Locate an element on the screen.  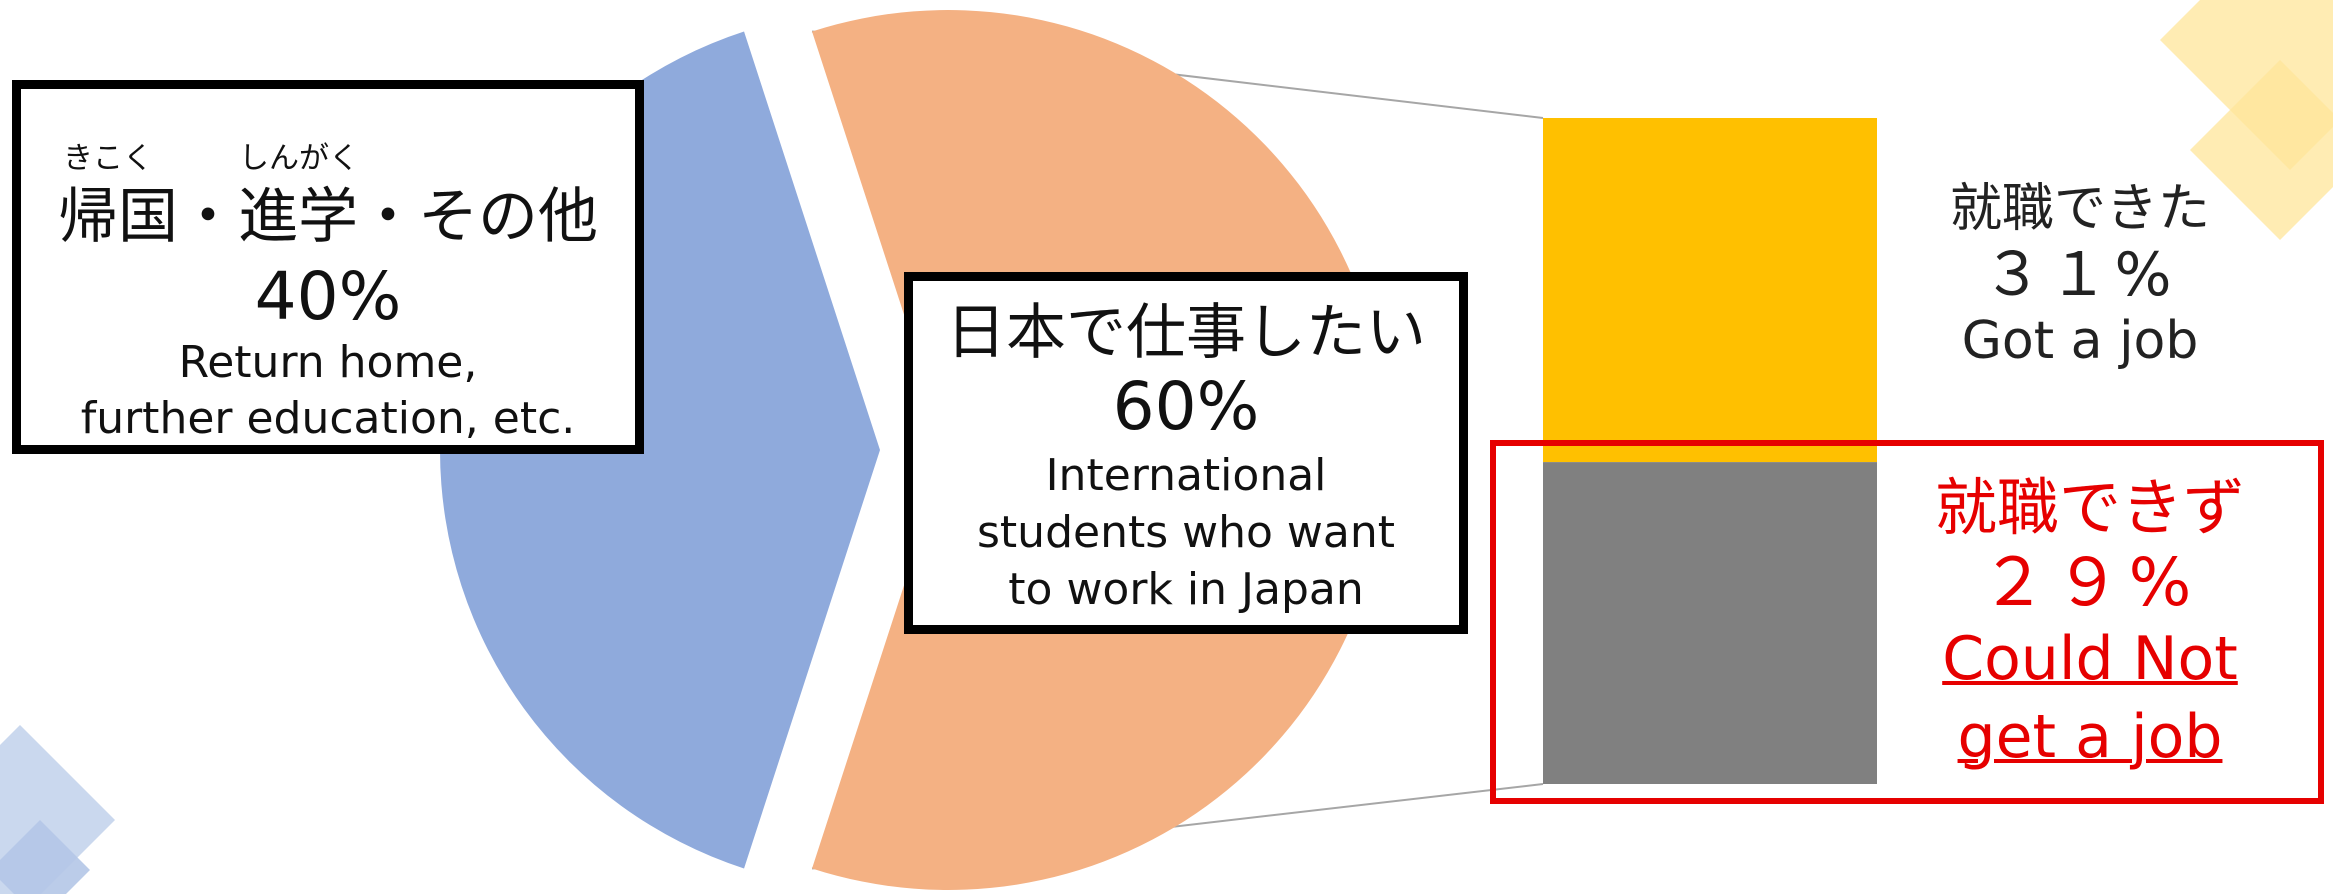
bar-label-en: Got a job is located at coordinates (2080, 341).